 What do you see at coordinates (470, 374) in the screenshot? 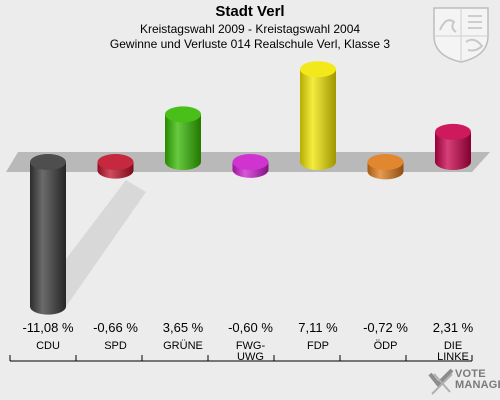
I see `watermark-line1: VOTE` at bounding box center [470, 374].